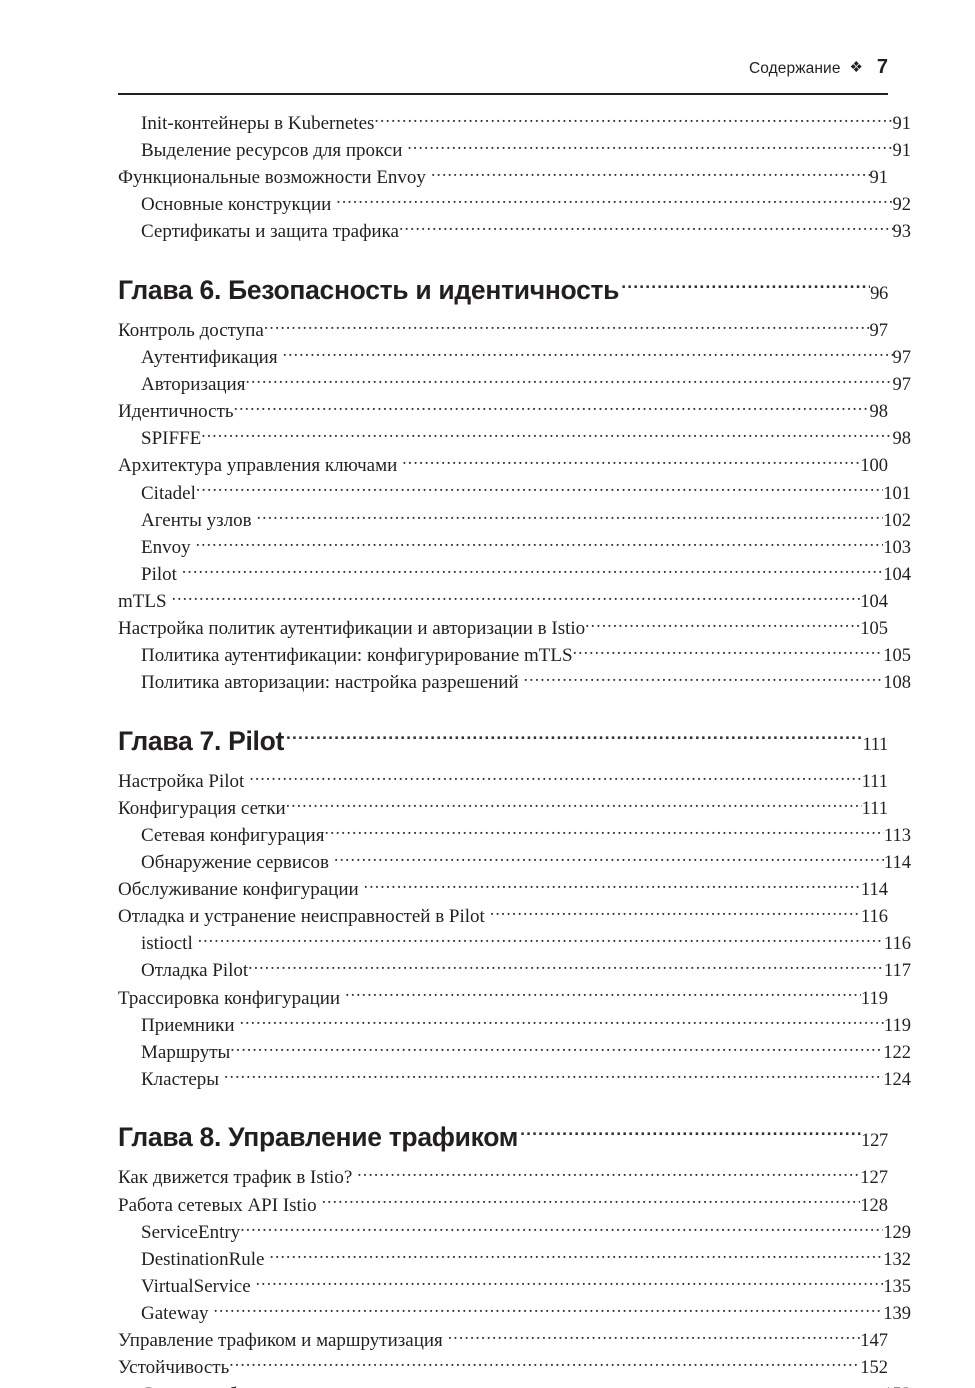 Image resolution: width=975 pixels, height=1388 pixels. I want to click on toc-entry-row: Основные конструкции 92, so click(514, 204).